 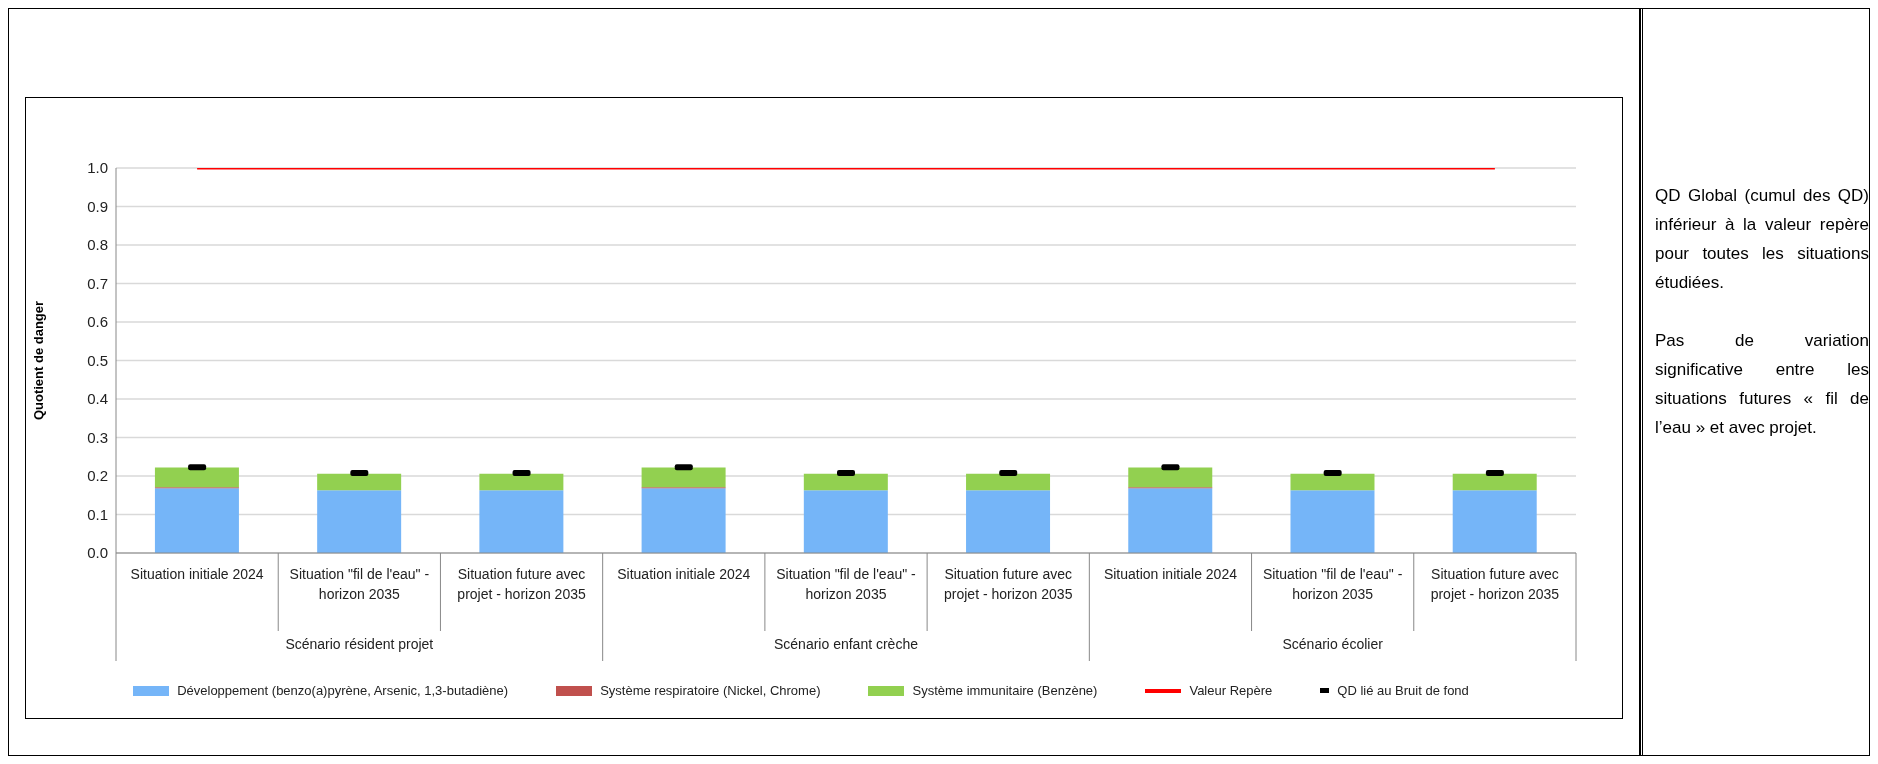 I want to click on y-tick-label: 0.9, so click(x=97, y=206).